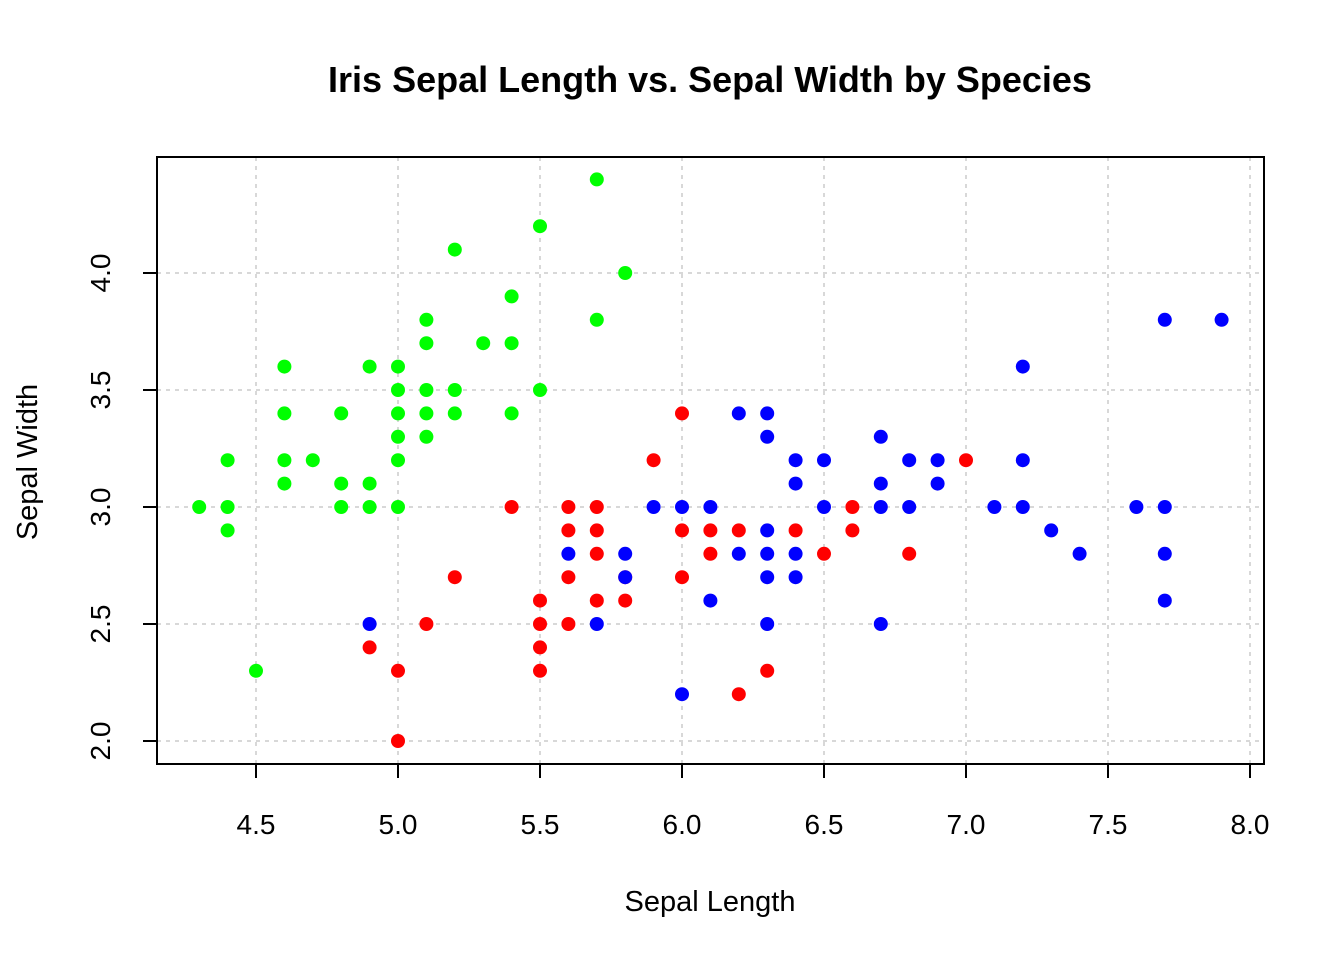 This screenshot has width=1344, height=960. I want to click on y-tick-label: 2.5, so click(100, 624).